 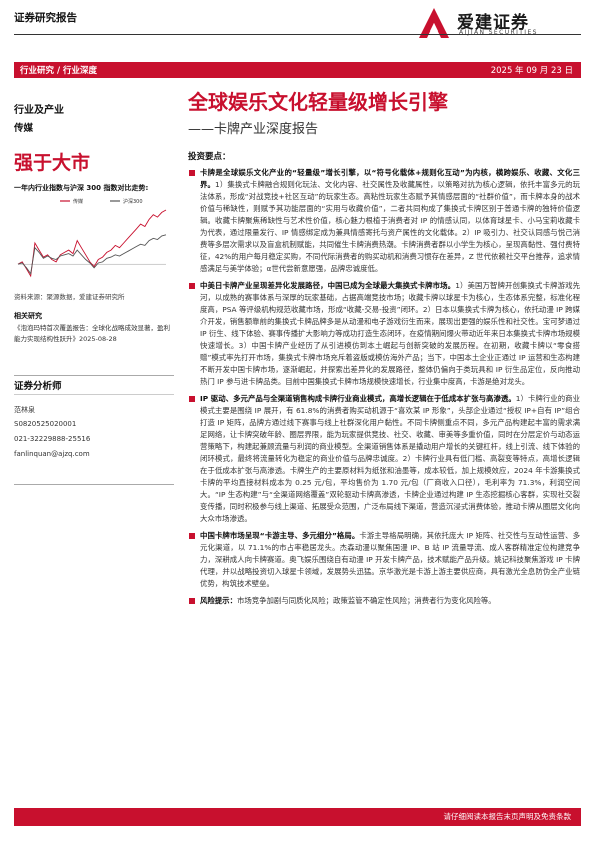 What do you see at coordinates (297, 34) in the screenshot?
I see `header-divider` at bounding box center [297, 34].